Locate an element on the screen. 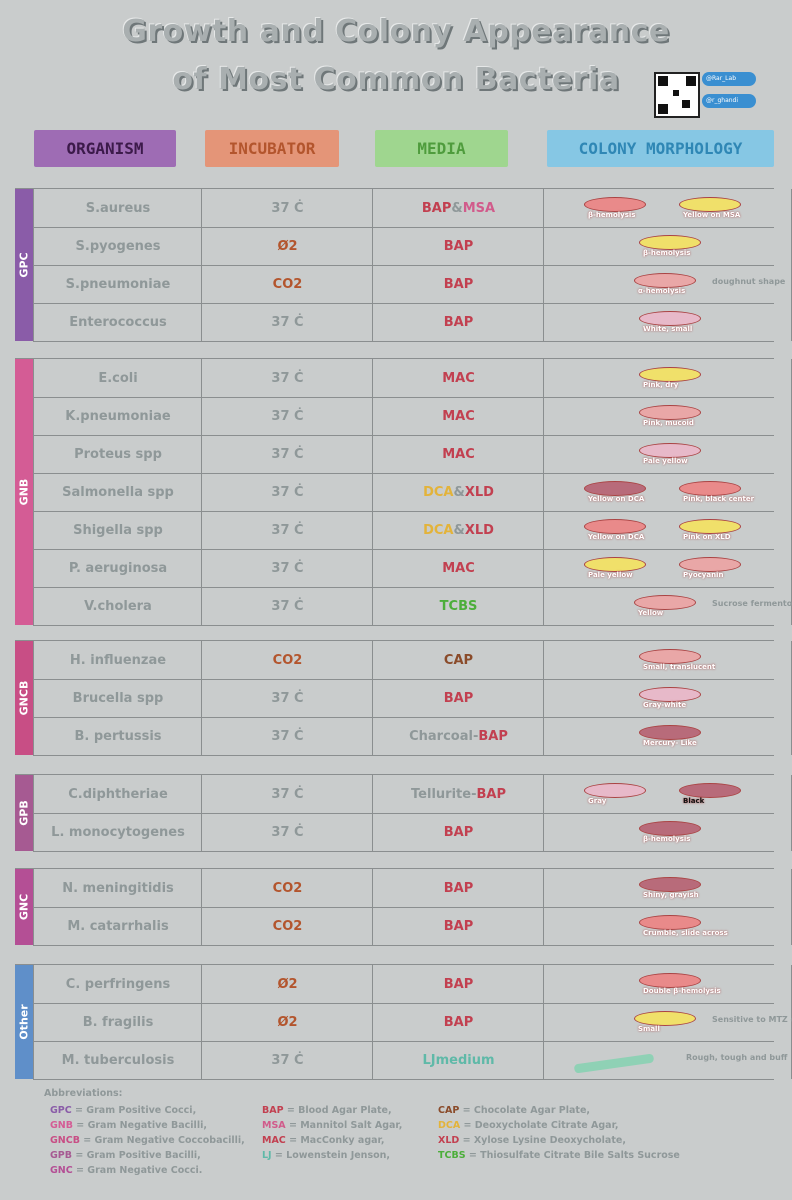 Image resolution: width=792 pixels, height=1200 pixels. colony-label: Pink, black center is located at coordinates (719, 499).